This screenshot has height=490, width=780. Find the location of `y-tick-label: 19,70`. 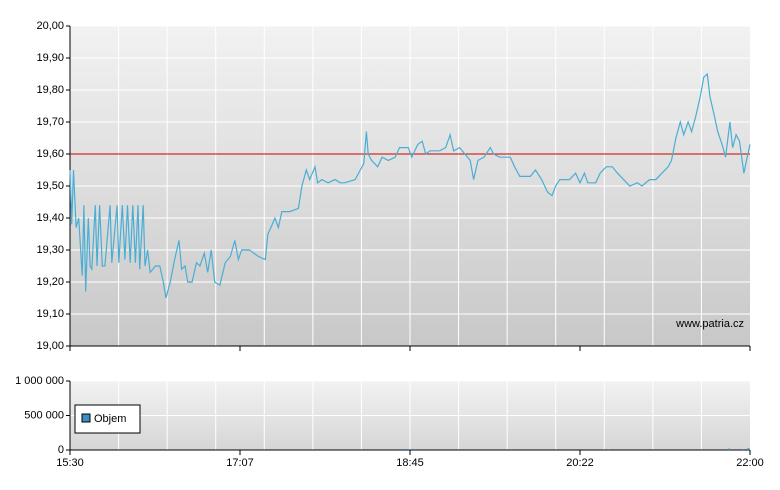

y-tick-label: 19,70 is located at coordinates (50, 122).